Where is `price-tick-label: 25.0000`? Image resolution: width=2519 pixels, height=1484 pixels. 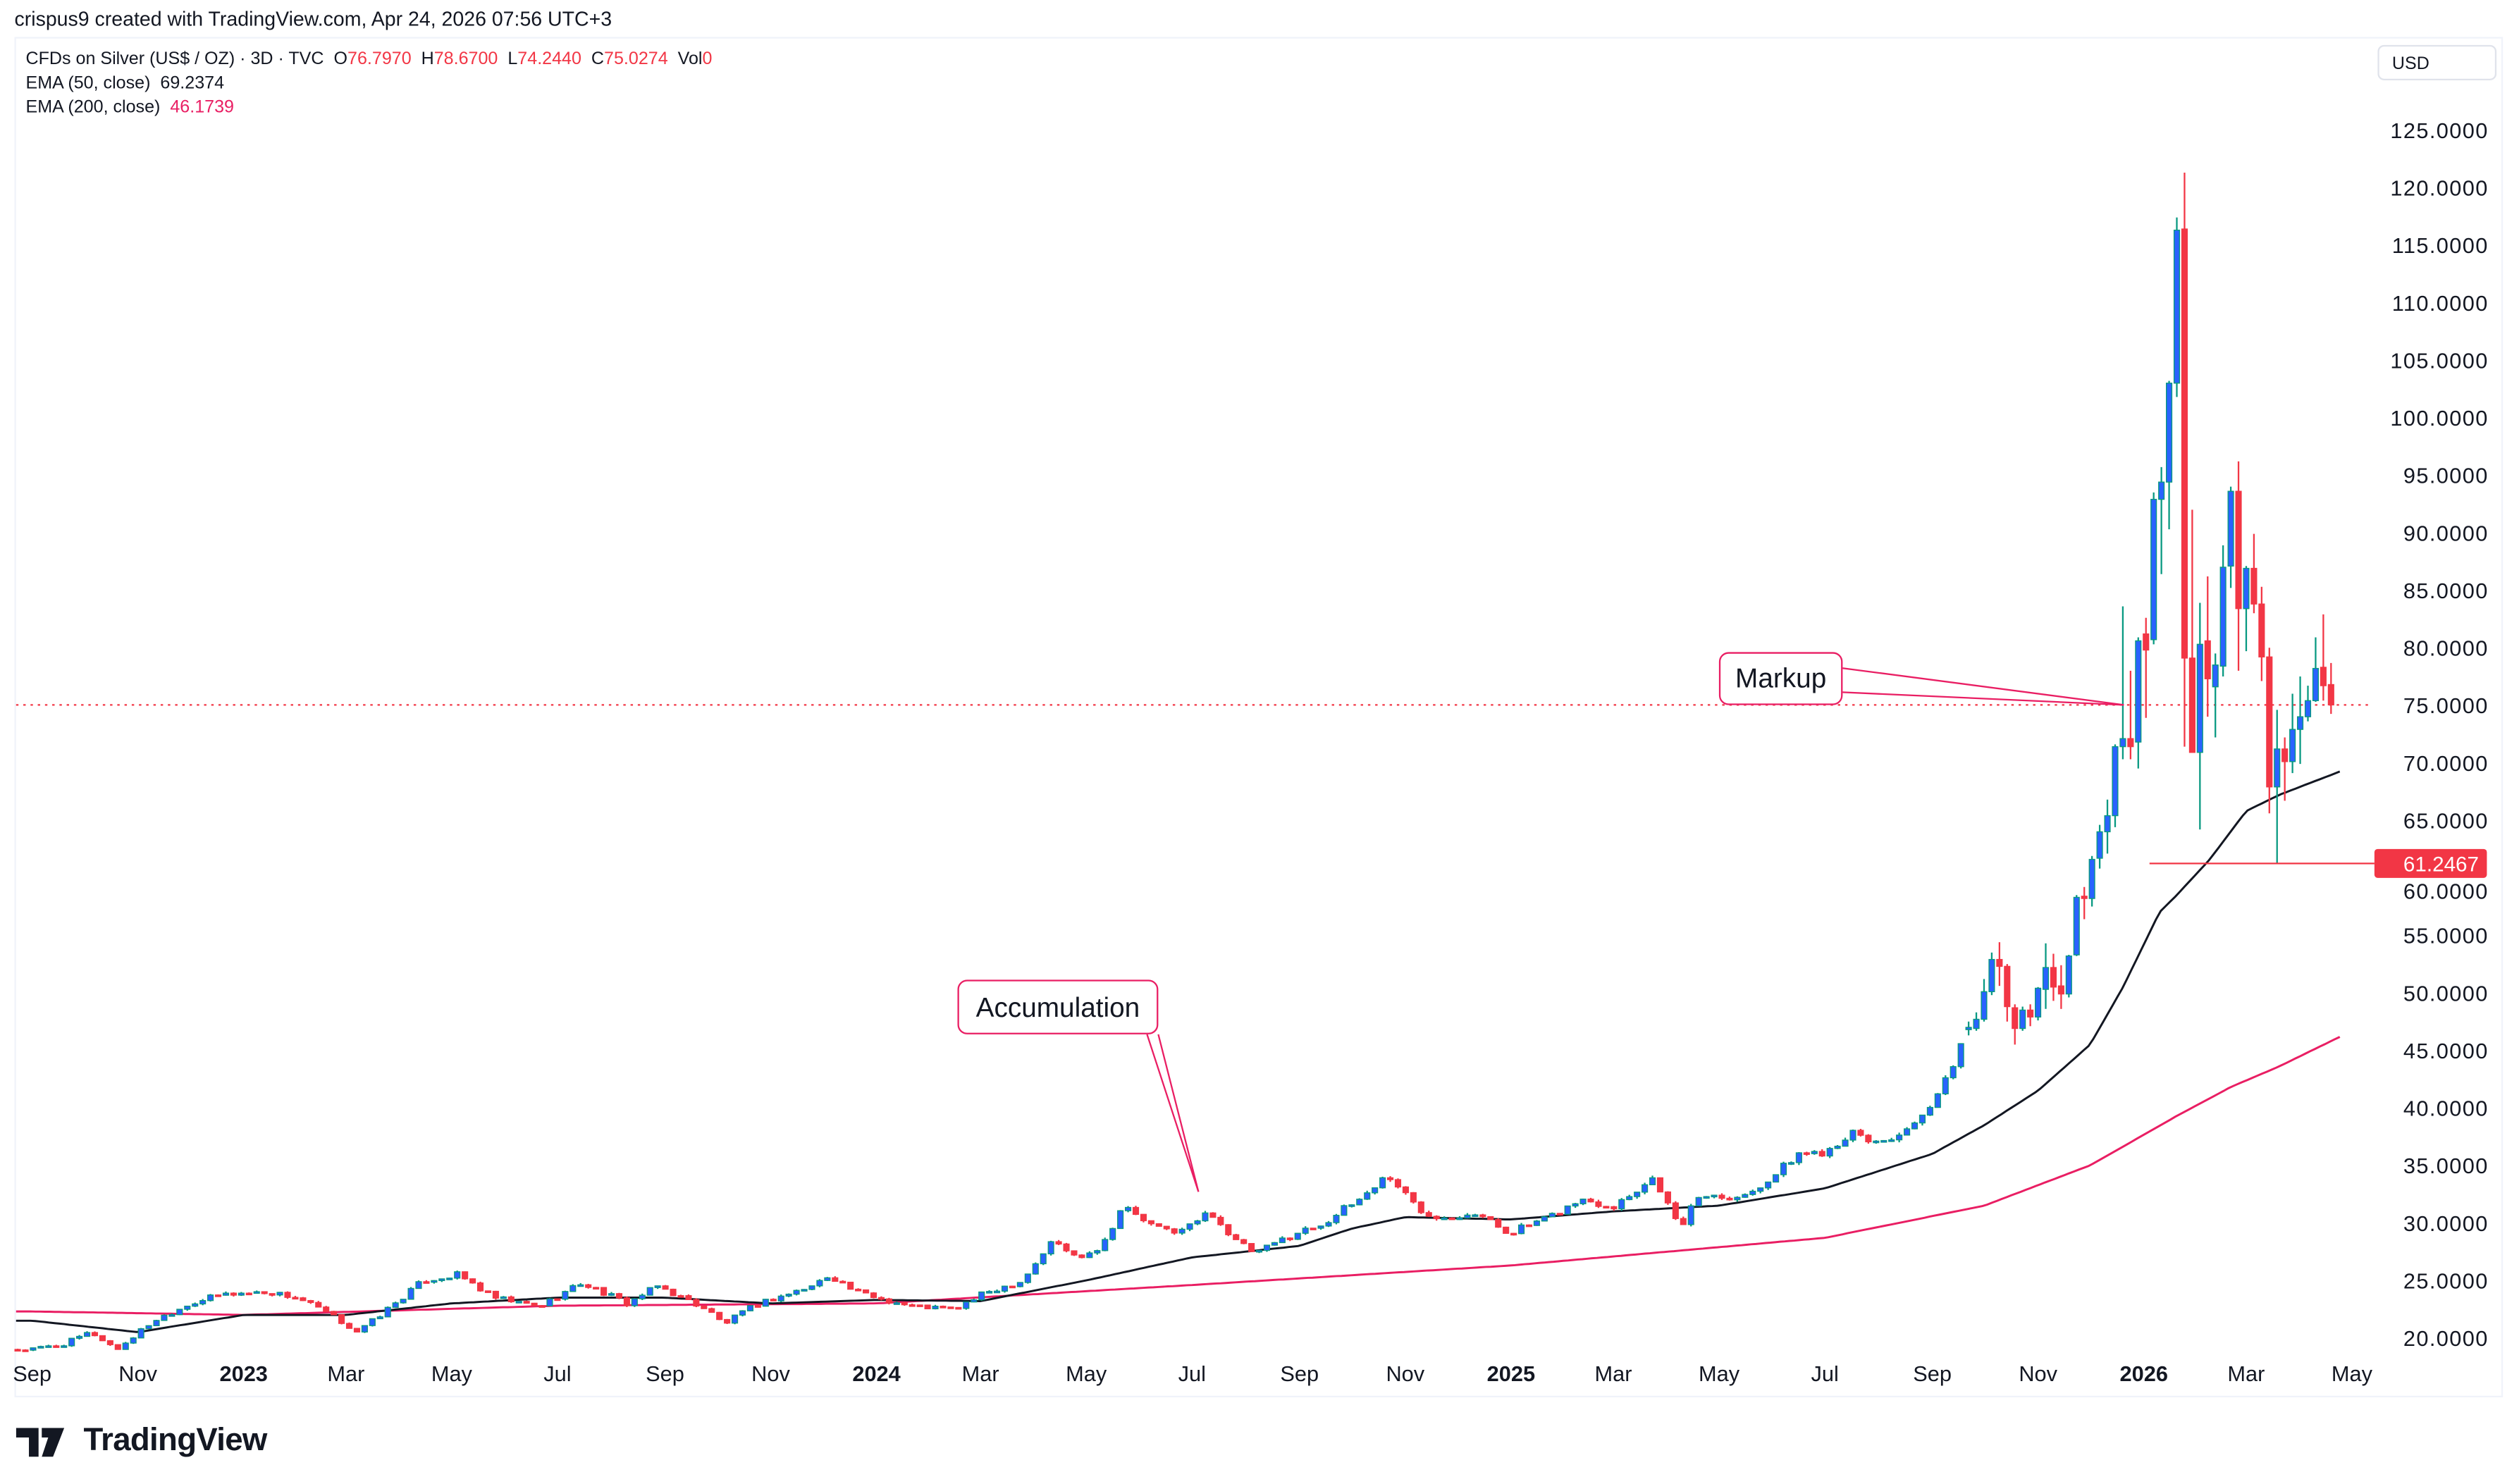
price-tick-label: 25.0000 is located at coordinates (2446, 1280).